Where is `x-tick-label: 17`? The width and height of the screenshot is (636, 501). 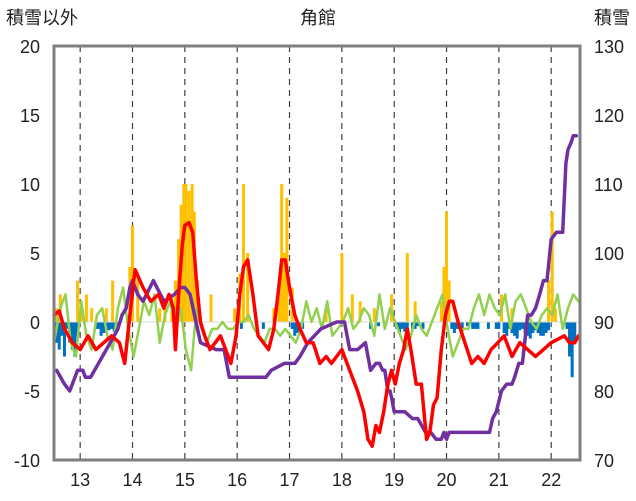 x-tick-label: 17 is located at coordinates (290, 480).